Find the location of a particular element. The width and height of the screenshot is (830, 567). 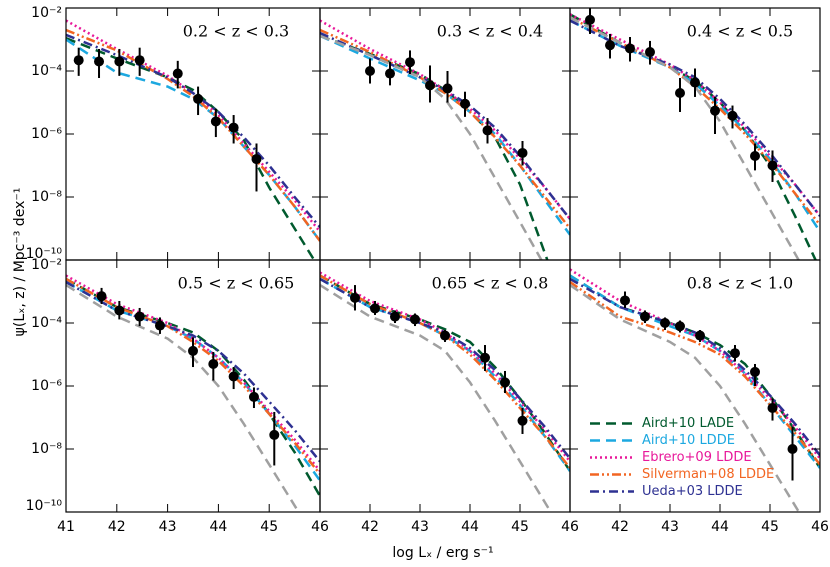

x-tick-label: 41 is located at coordinates (66, 527).